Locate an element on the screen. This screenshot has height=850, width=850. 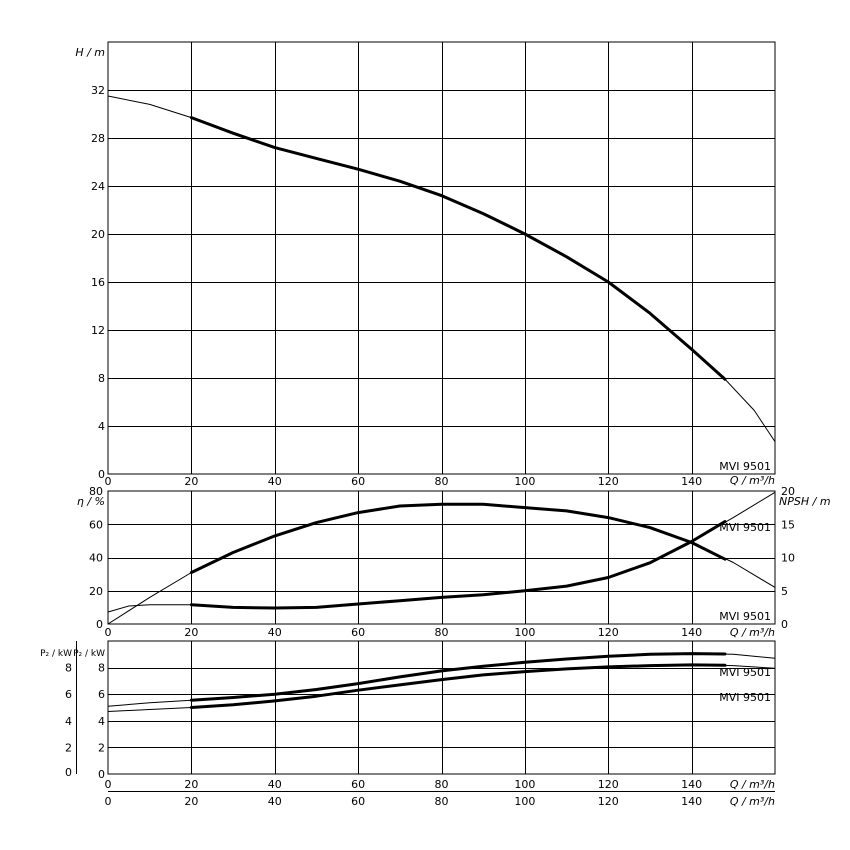
power-y-tick-label: 0 is located at coordinates (101, 774).